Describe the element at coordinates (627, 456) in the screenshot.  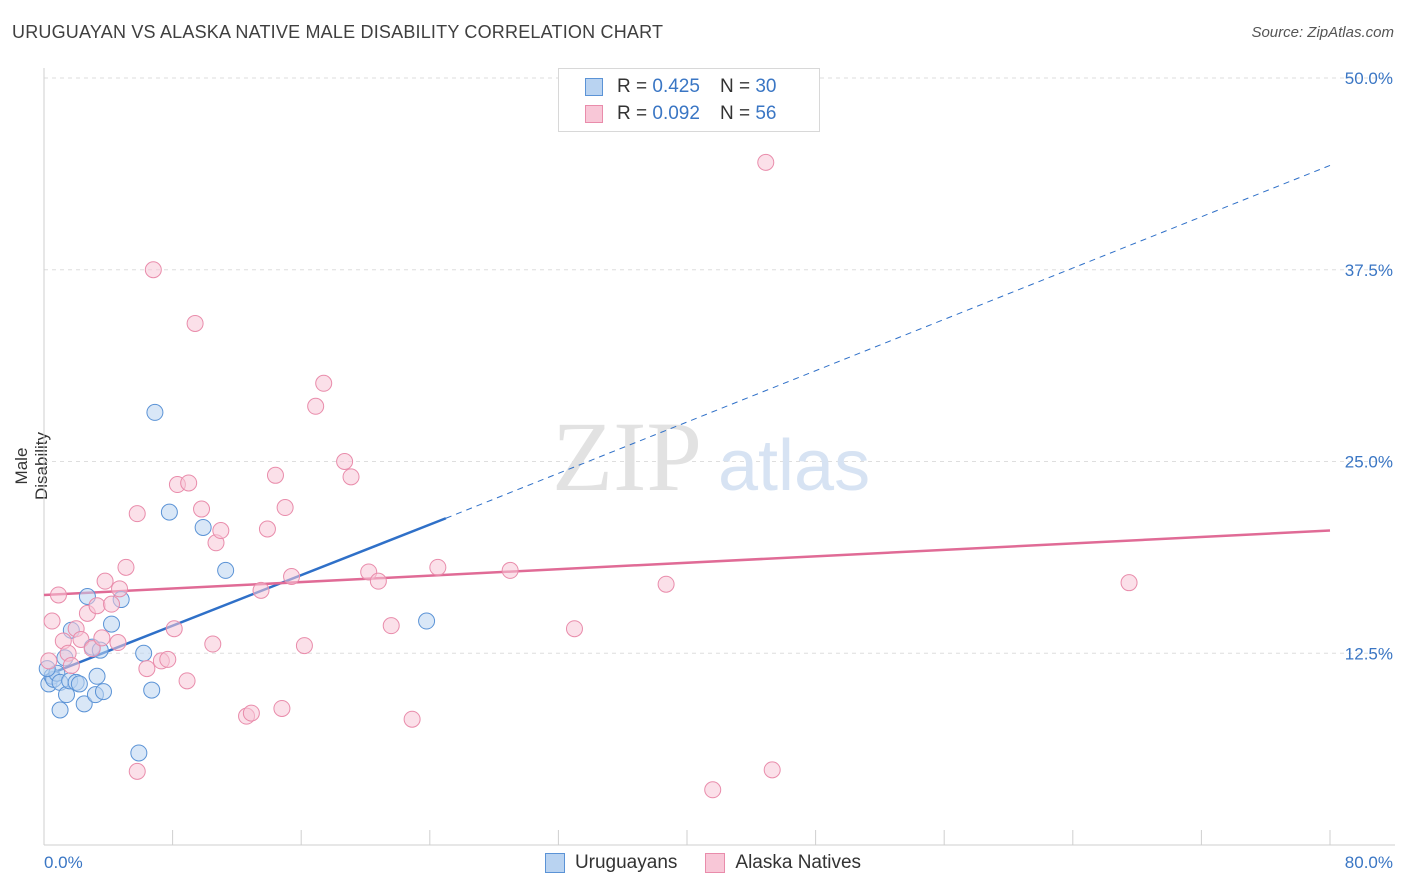
I see `watermark-zip: ZIP` at that location.